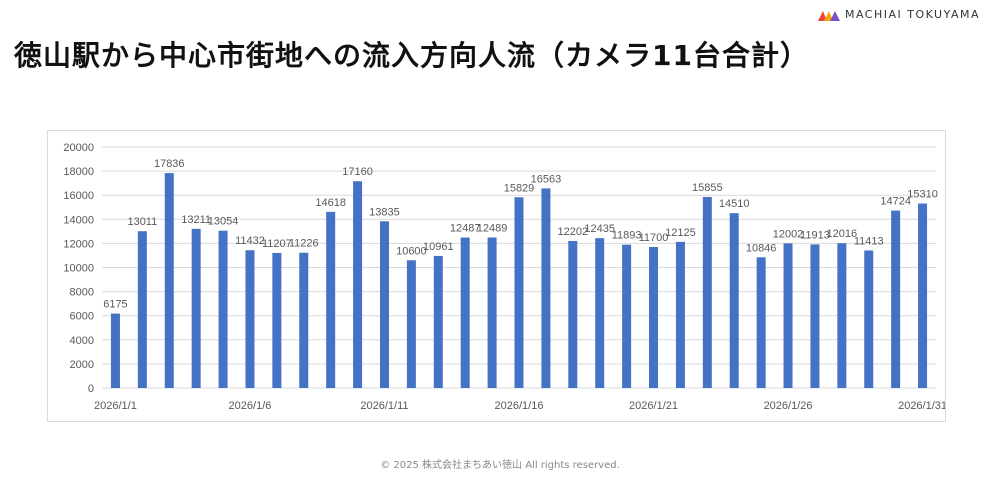  I want to click on data-label: 17836, so click(169, 164).